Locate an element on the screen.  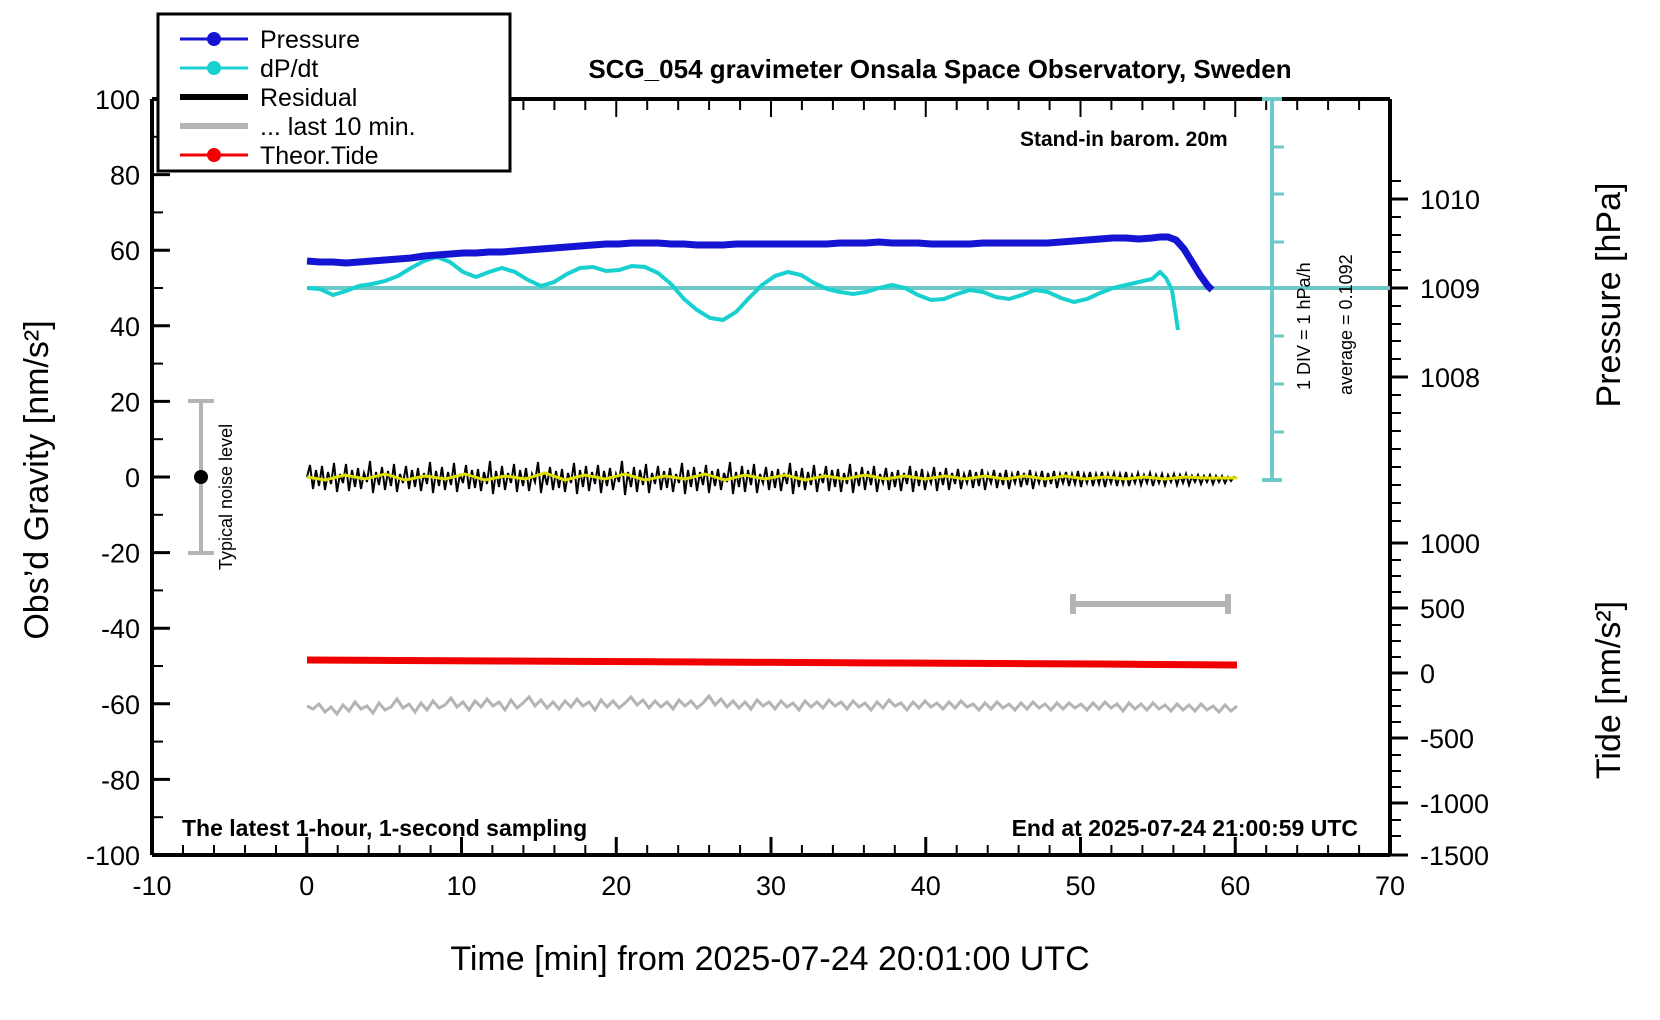
x-axis-label: Time [min] from 2025-07-24 20:01:00 UTC is located at coordinates (769, 959).